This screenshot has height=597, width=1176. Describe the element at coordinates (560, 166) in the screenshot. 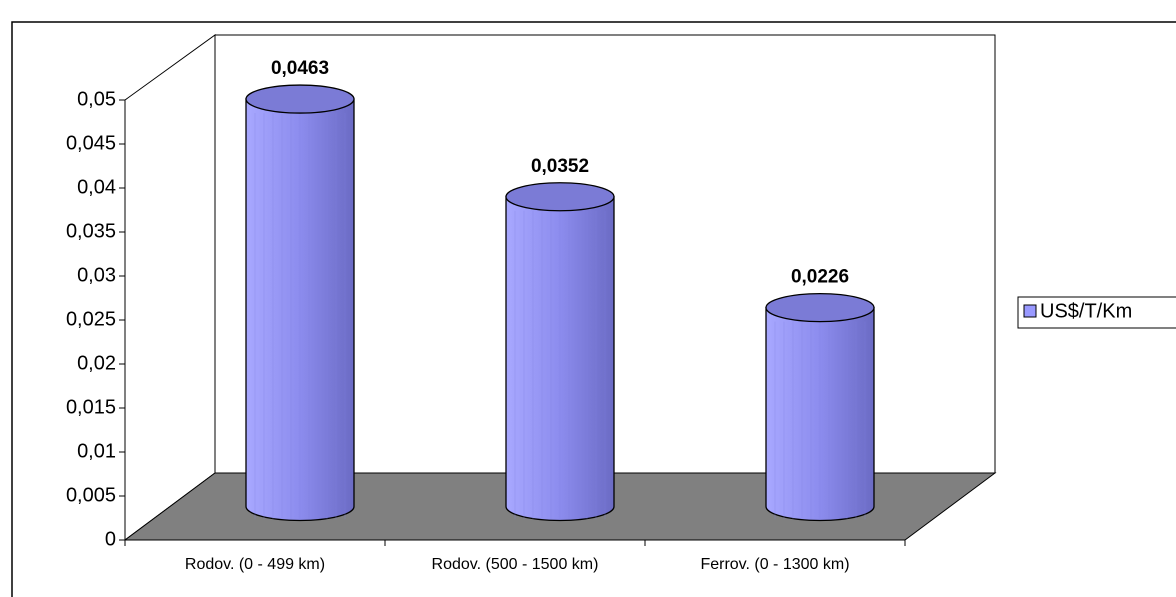

I see `data-label: 0,0352` at that location.